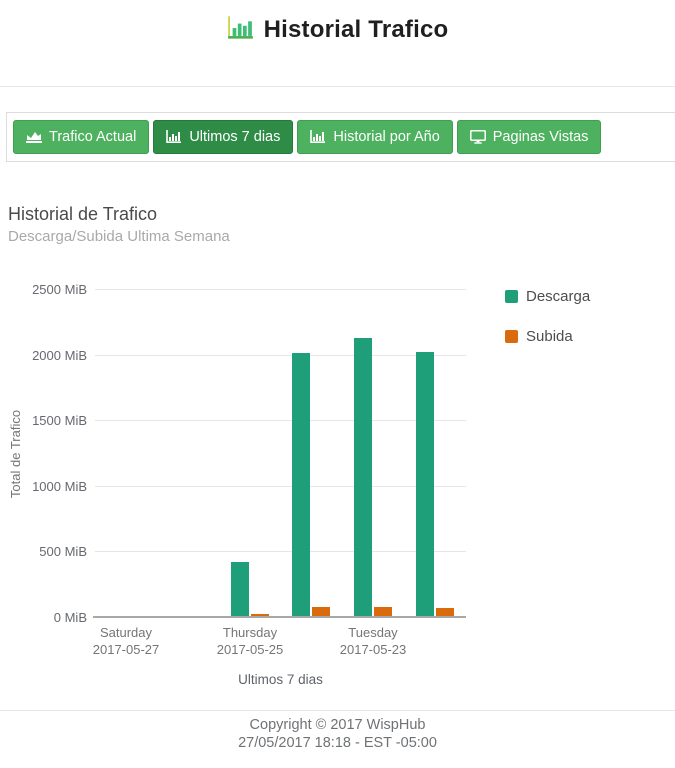 This screenshot has width=675, height=768. I want to click on legend-item-subida: Subida, so click(547, 336).